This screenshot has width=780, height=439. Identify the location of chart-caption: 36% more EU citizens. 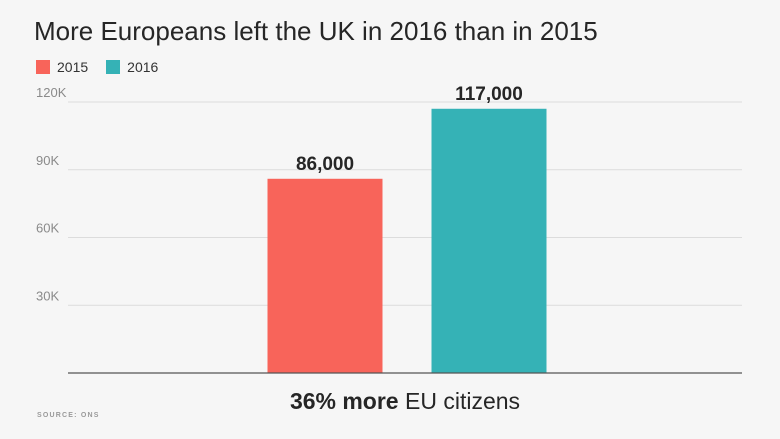
(390, 401).